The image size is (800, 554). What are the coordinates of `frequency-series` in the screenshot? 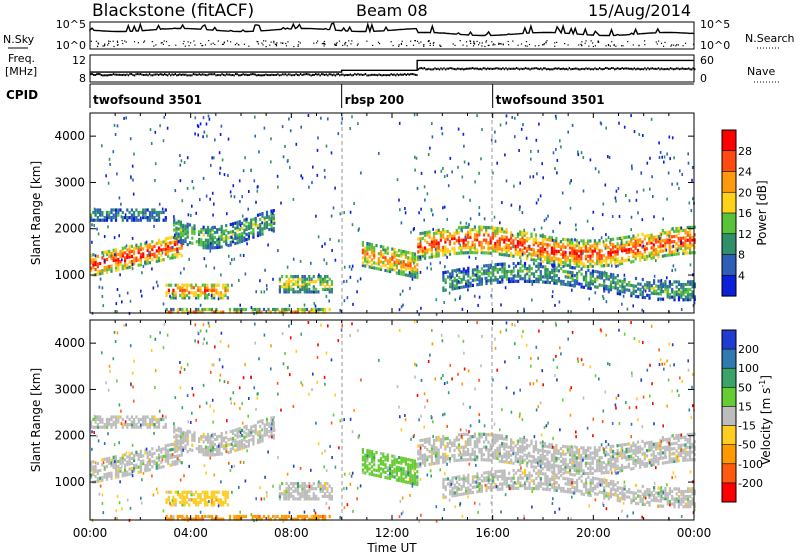 It's located at (392, 66).